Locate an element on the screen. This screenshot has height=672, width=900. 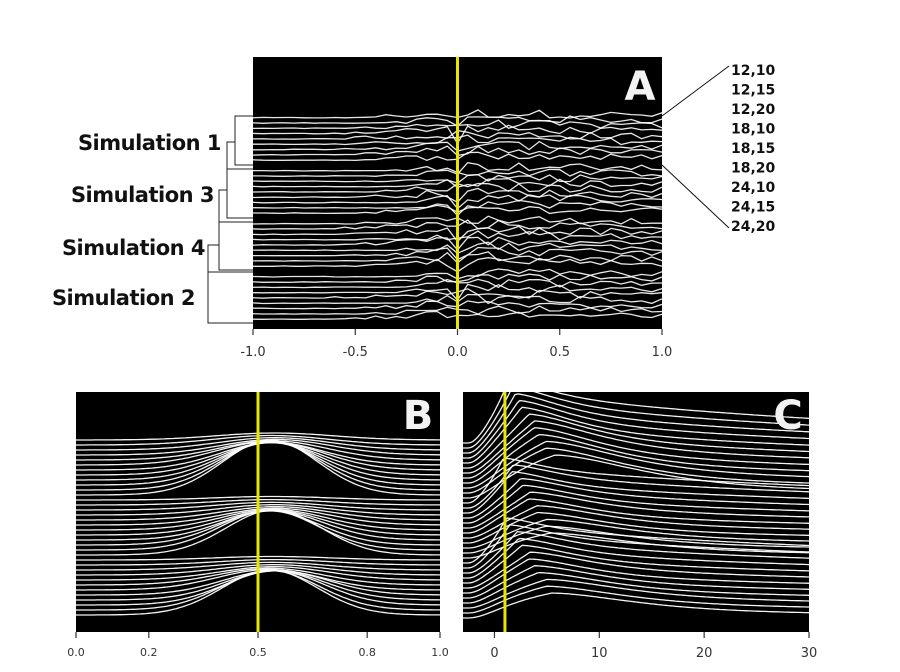
group-label: Simulation 2 is located at coordinates (123, 298).